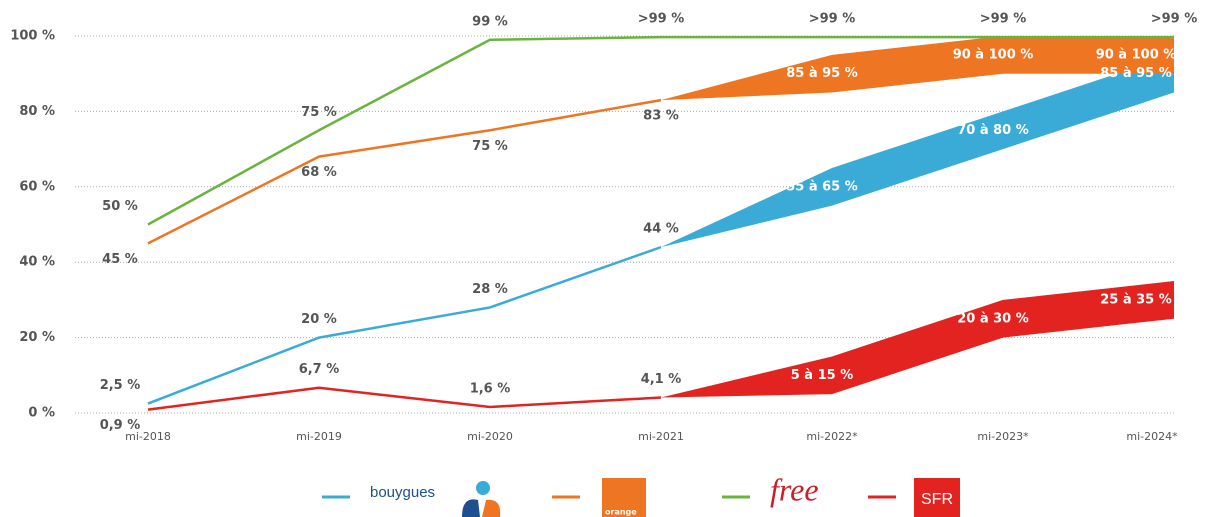 The width and height of the screenshot is (1226, 517). Describe the element at coordinates (1003, 436) in the screenshot. I see `x-tick-label: mi-2023*` at that location.